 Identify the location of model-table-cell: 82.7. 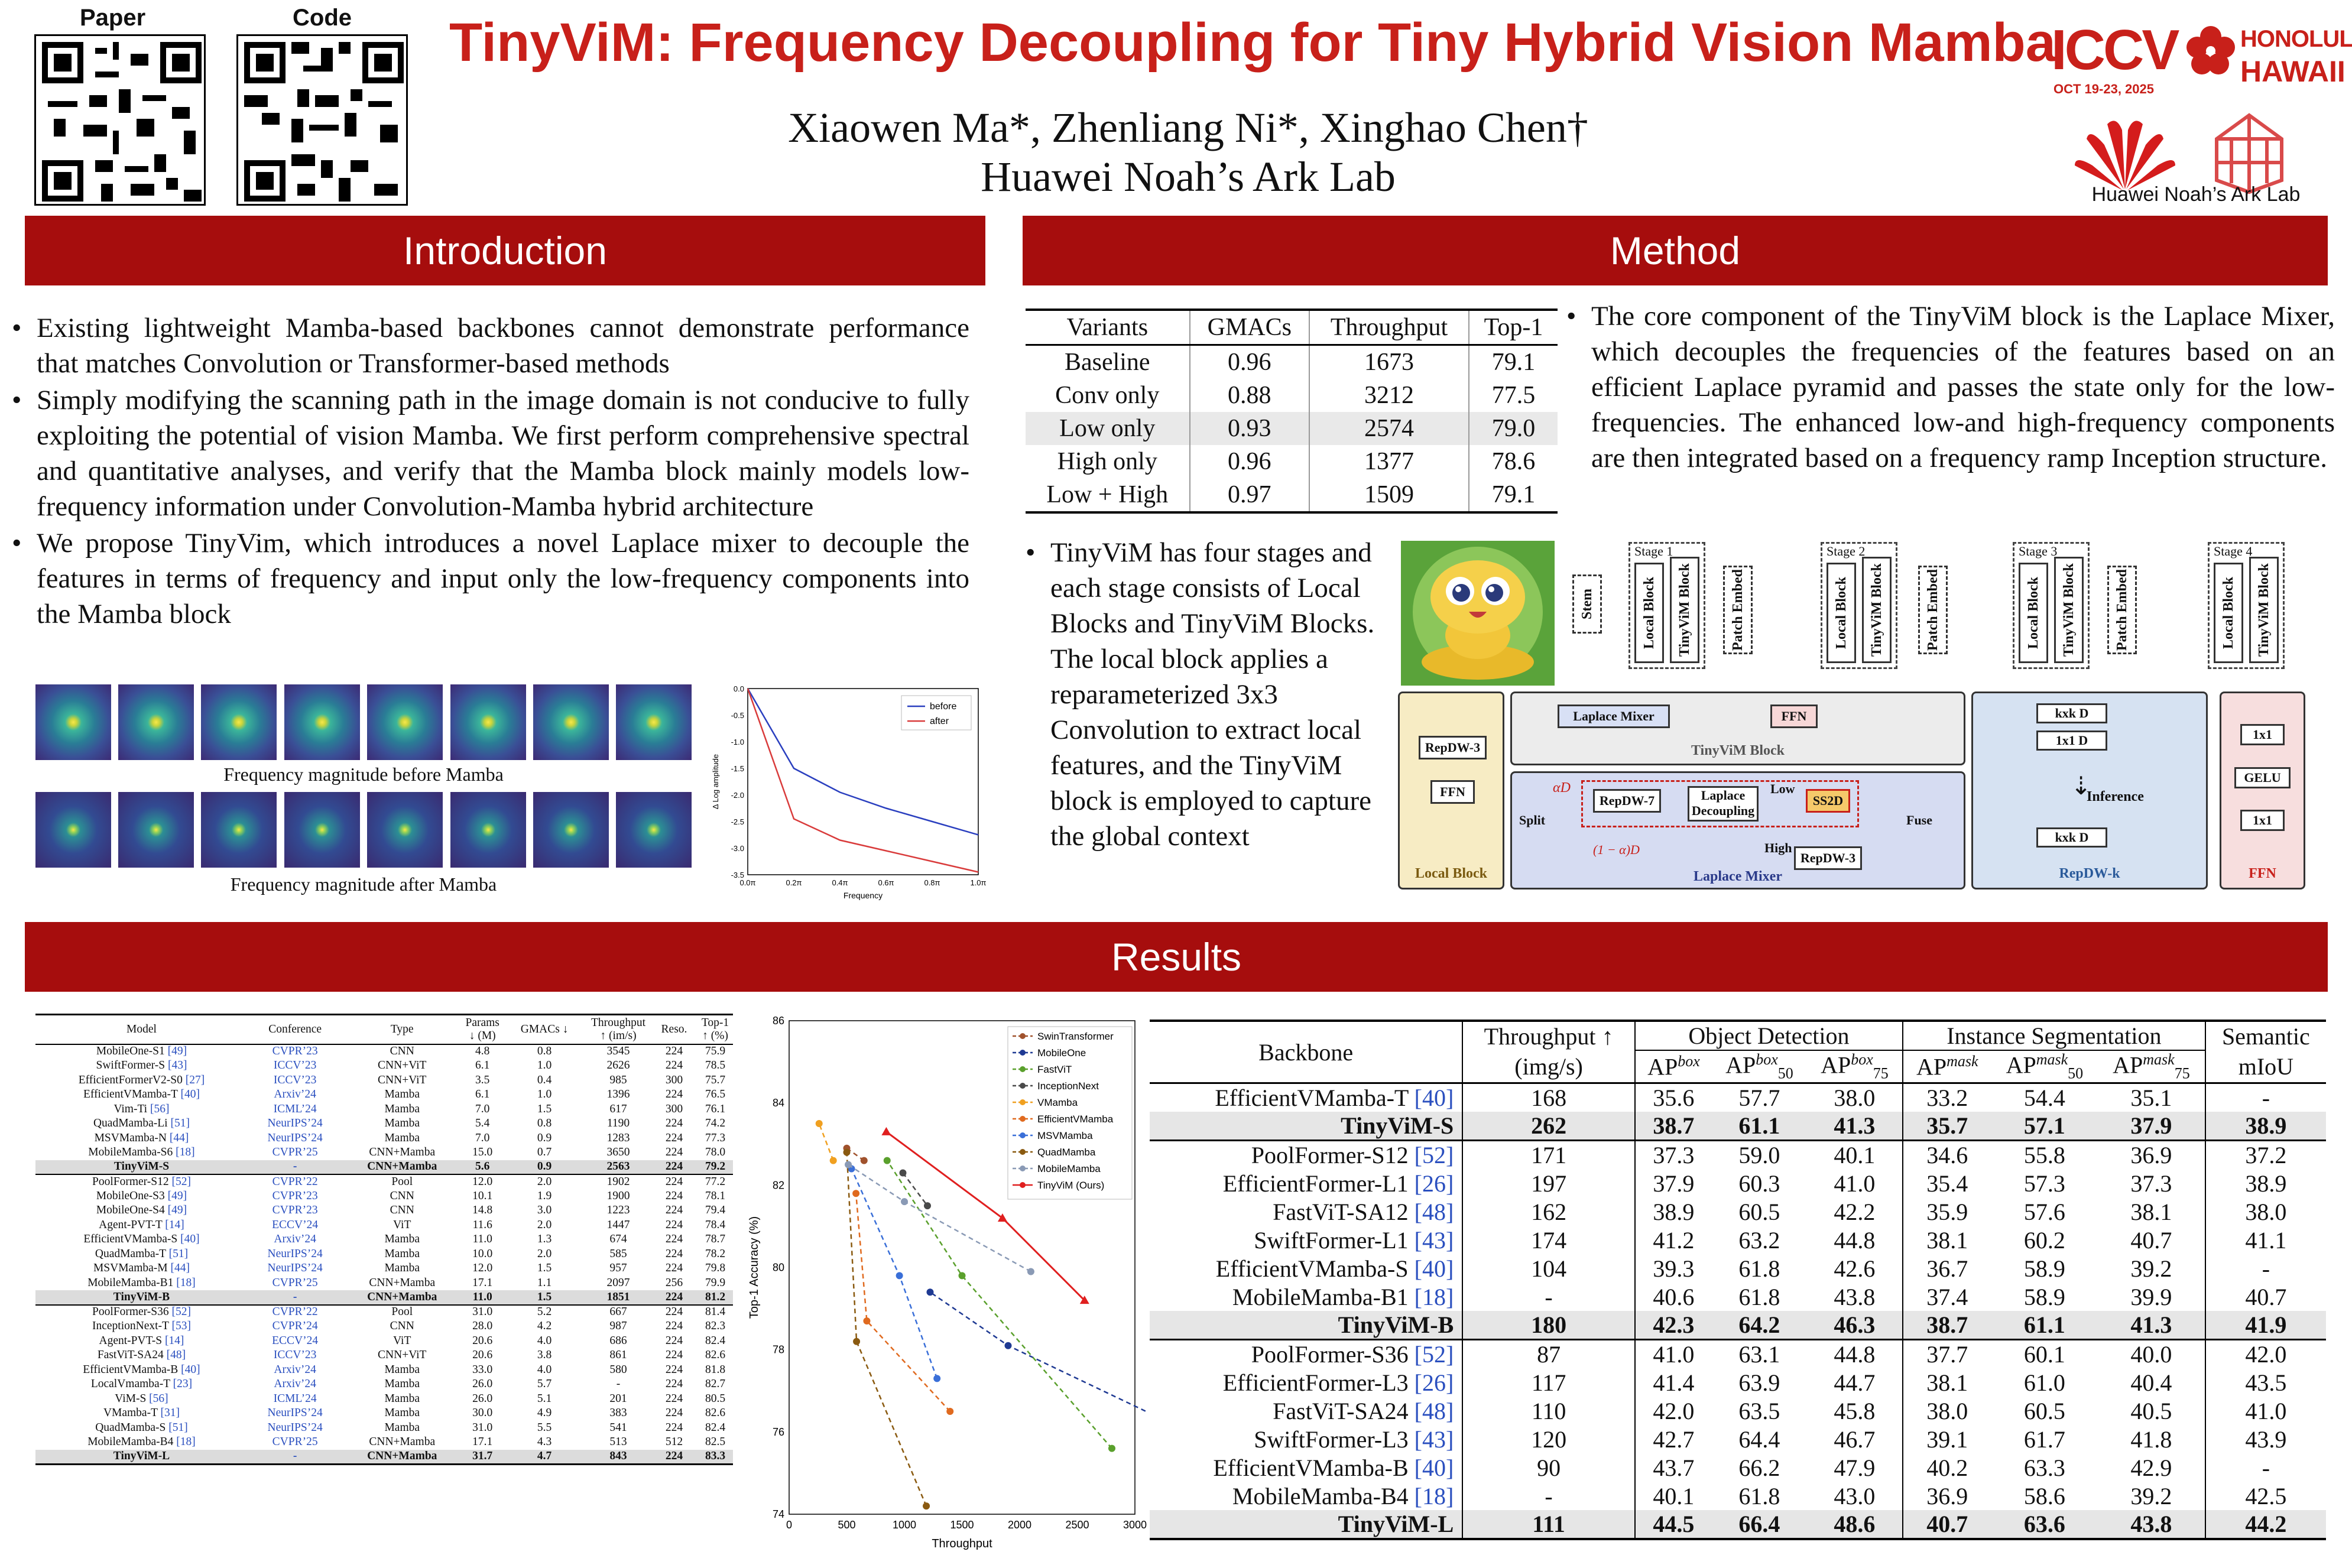
(715, 1385).